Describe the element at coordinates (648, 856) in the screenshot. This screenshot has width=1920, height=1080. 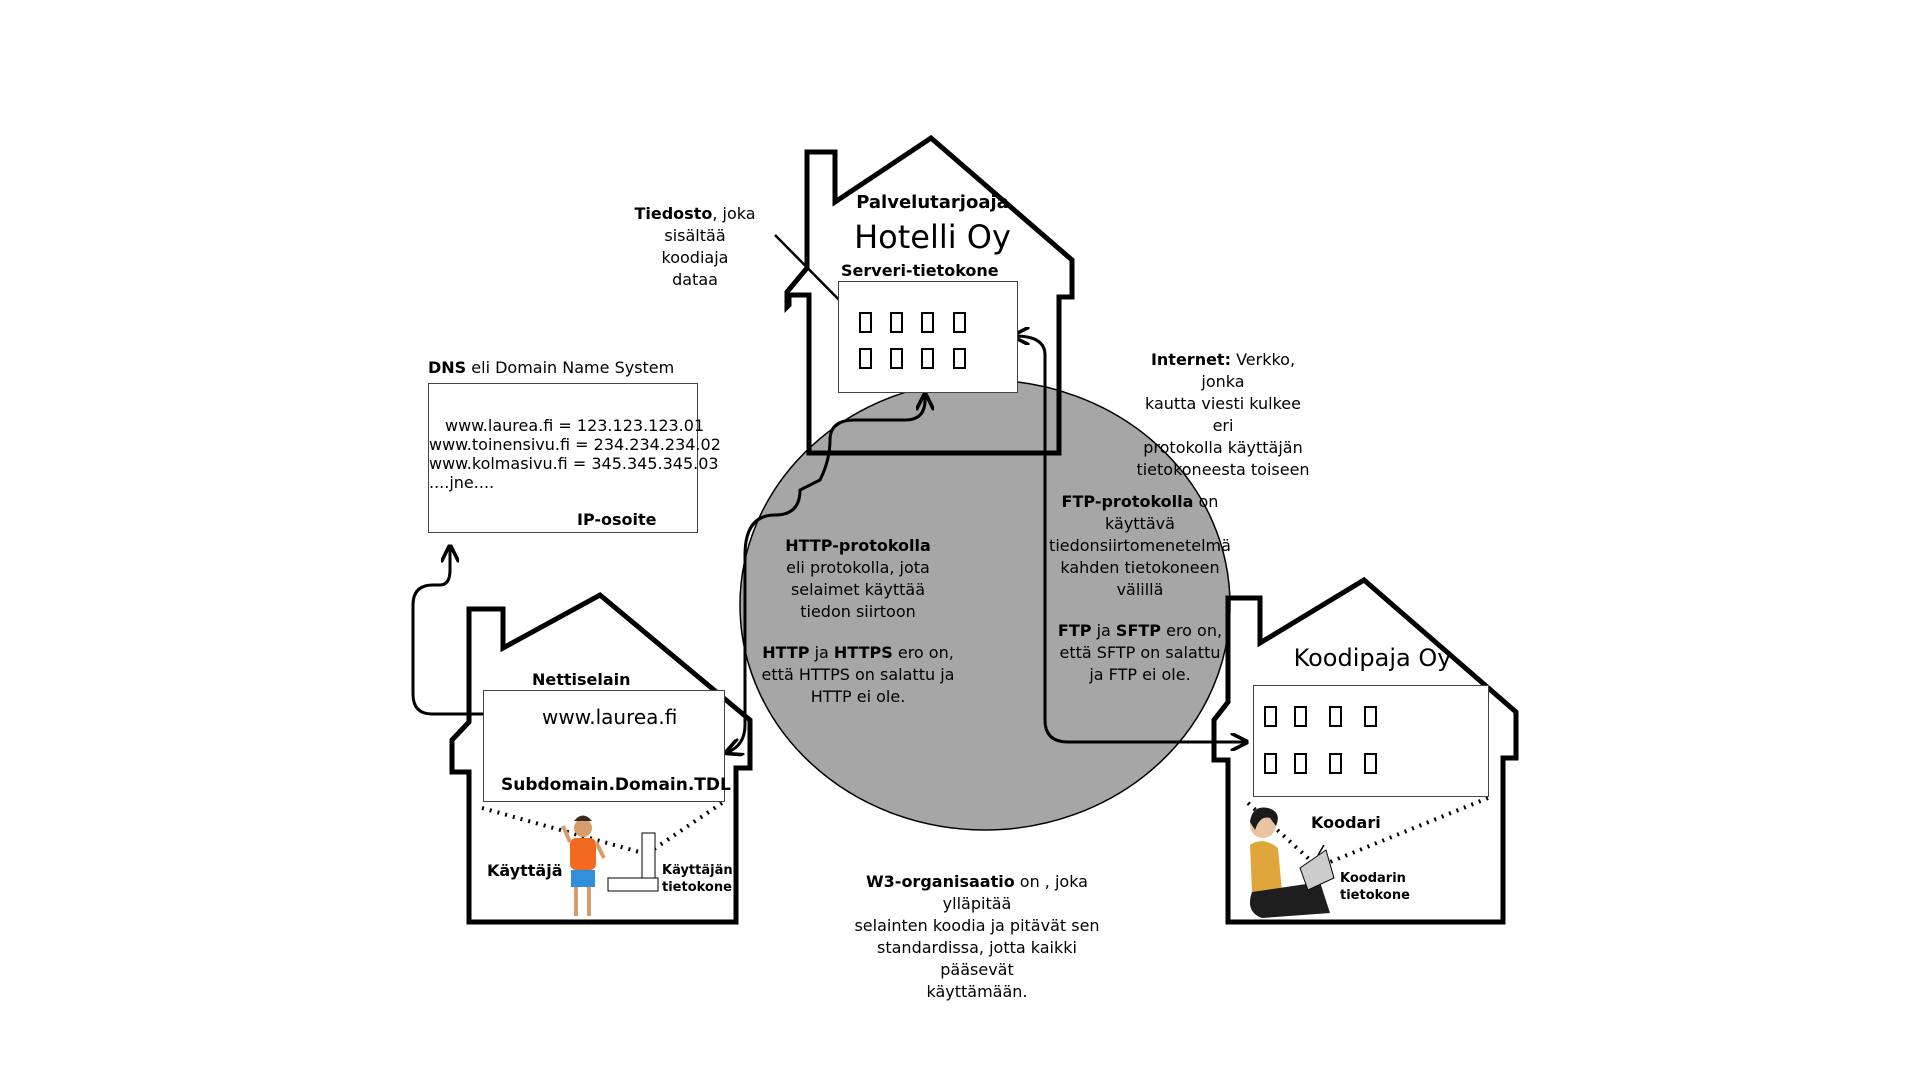
I see `user-computer-monitor` at that location.